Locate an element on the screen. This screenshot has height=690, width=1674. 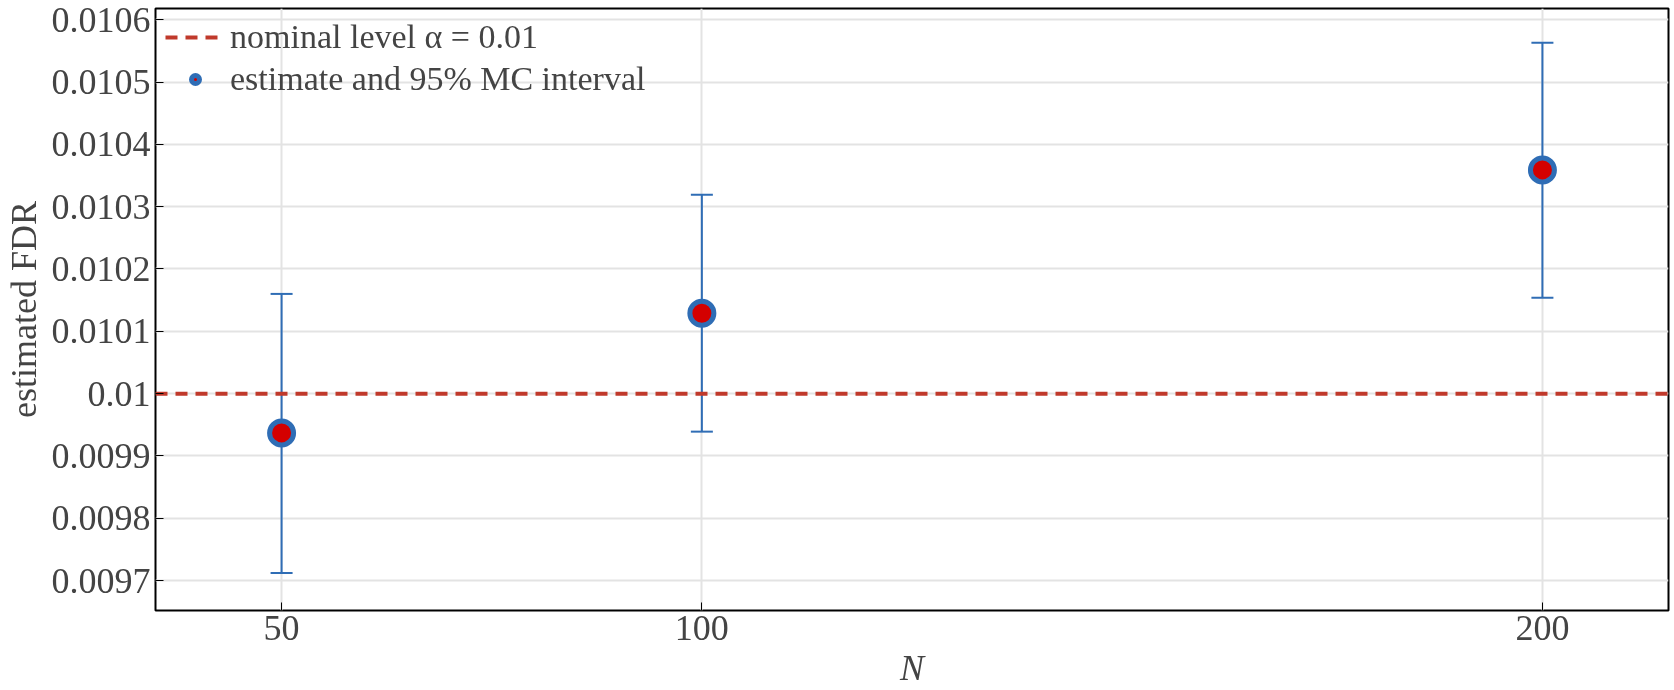
legend-label: nominal level α = 0.01 is located at coordinates (384, 37).